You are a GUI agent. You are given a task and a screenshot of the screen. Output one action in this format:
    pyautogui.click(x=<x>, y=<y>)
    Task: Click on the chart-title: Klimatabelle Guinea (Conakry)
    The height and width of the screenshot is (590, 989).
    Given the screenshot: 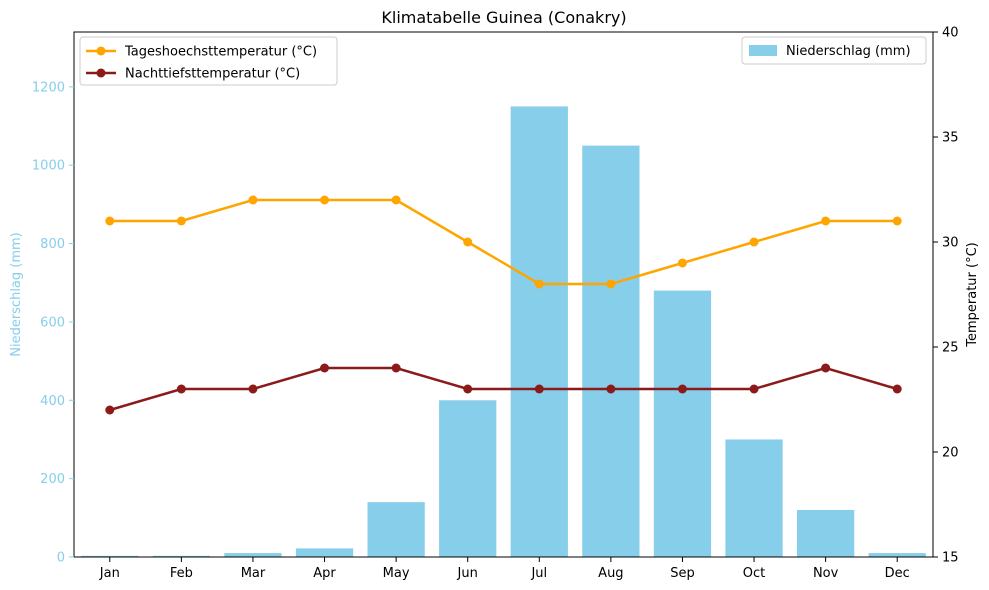 What is the action you would take?
    pyautogui.click(x=503, y=17)
    